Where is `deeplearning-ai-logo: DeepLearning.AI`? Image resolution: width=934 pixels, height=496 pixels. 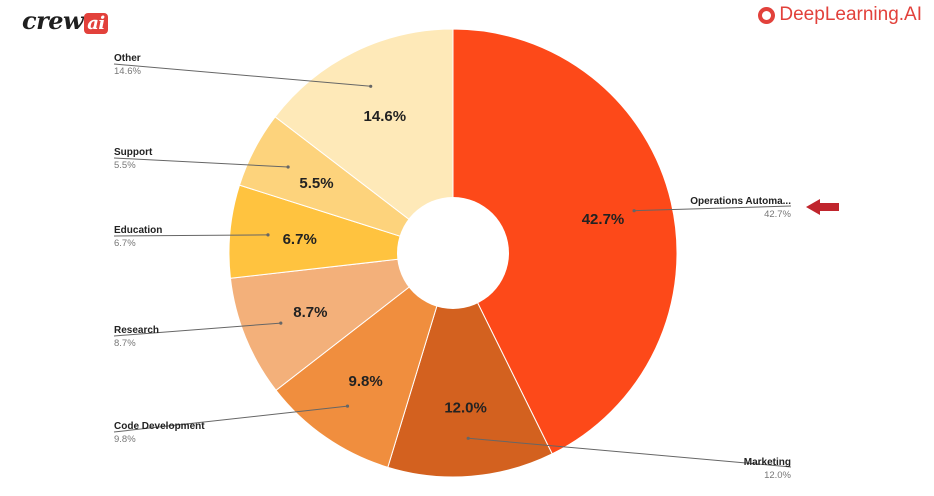
deeplearning-ai-logo: DeepLearning.AI is located at coordinates (840, 15).